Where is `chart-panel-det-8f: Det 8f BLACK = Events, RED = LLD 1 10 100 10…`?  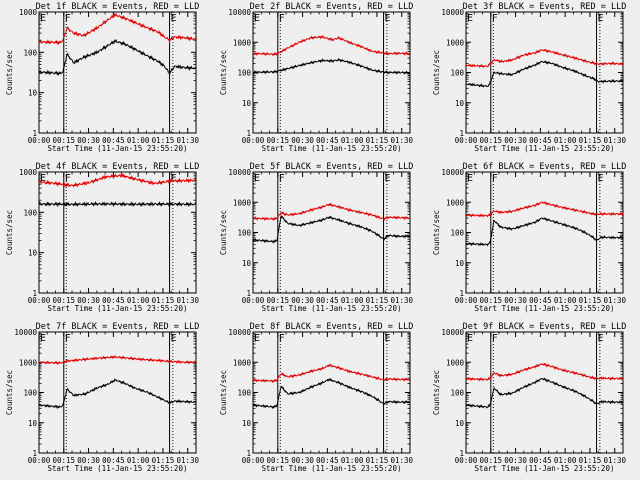
chart-panel-det-8f: Det 8f BLACK = Events, RED = LLD 1 10 100 10… is located at coordinates (316, 397).